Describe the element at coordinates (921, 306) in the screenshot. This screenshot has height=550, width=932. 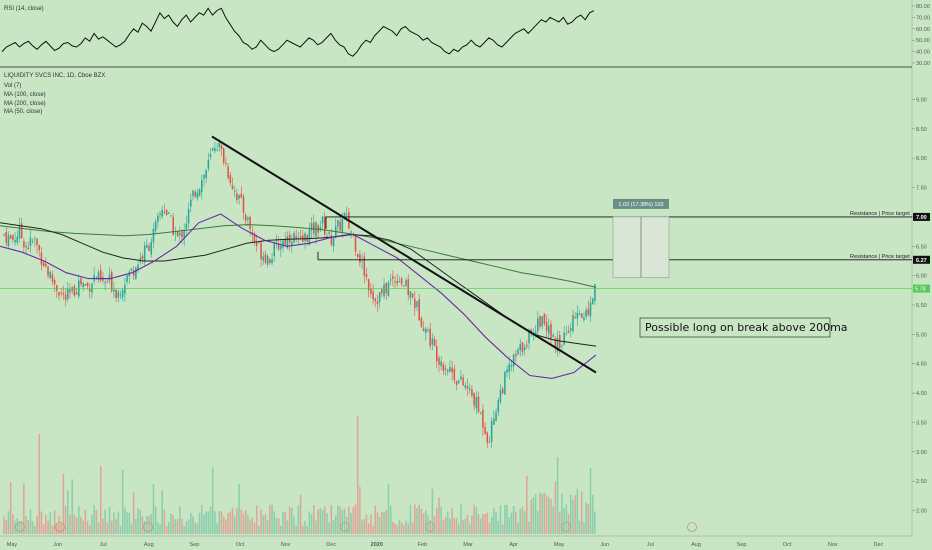
I see `price-tick-label: 5.50` at that location.